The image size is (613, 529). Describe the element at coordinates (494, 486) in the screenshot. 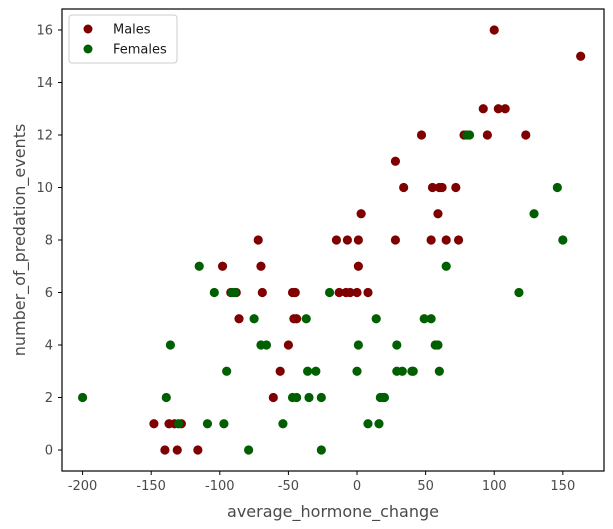

I see `x-tick-label: 100` at that location.